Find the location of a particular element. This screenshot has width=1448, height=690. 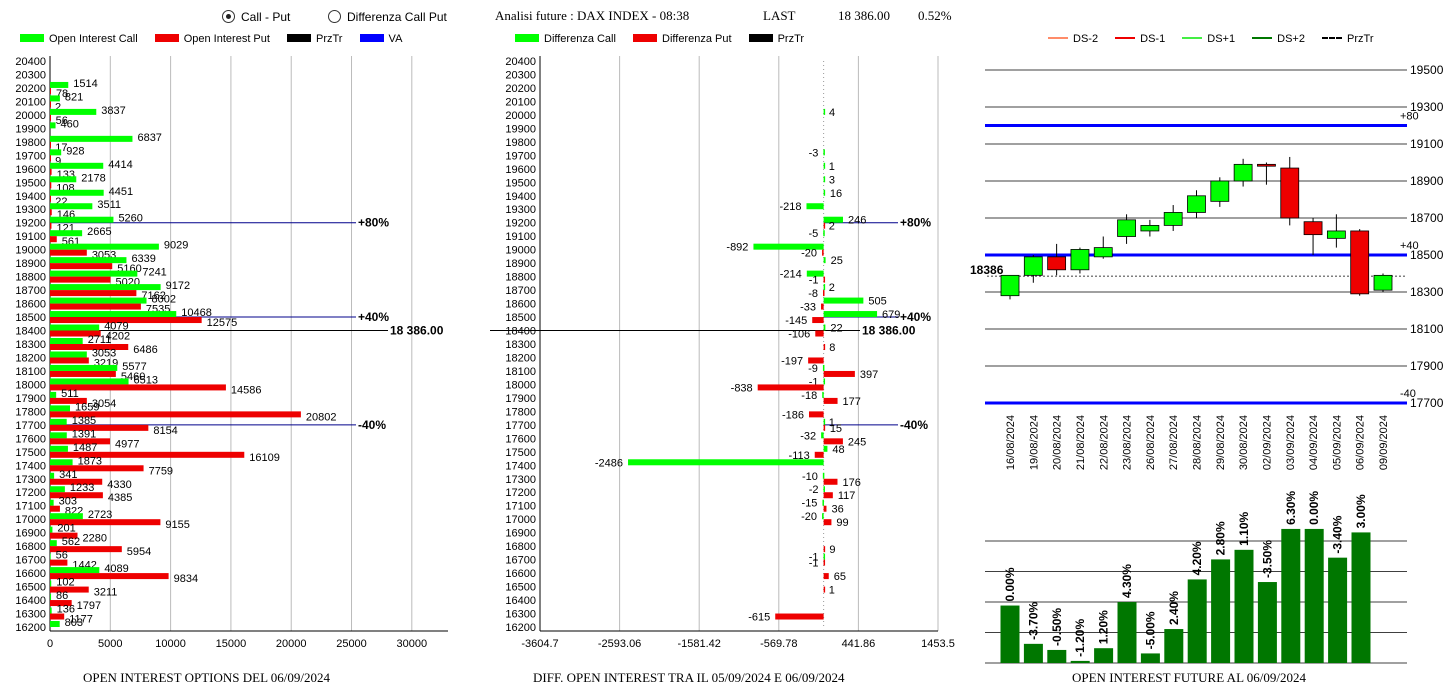

put-value-label: 56 is located at coordinates (62, 121).